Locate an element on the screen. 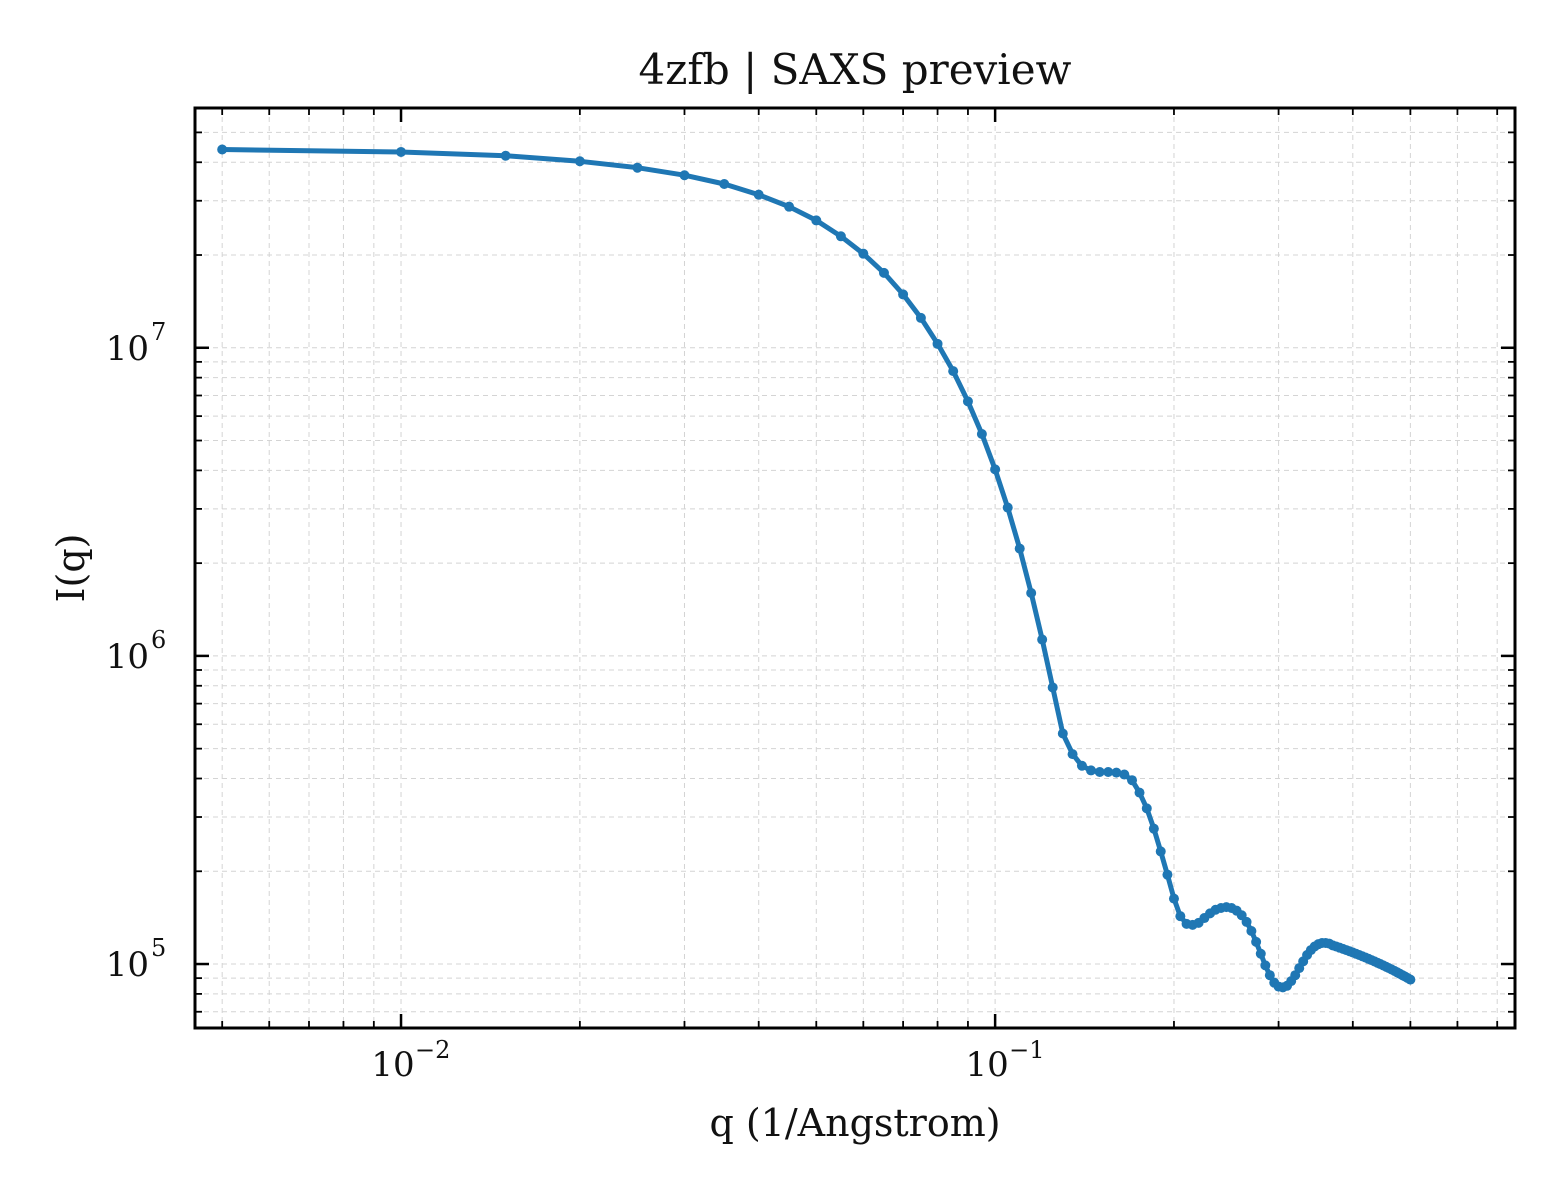  x-axis-label: q (1/Angstrom) is located at coordinates (854, 1123).